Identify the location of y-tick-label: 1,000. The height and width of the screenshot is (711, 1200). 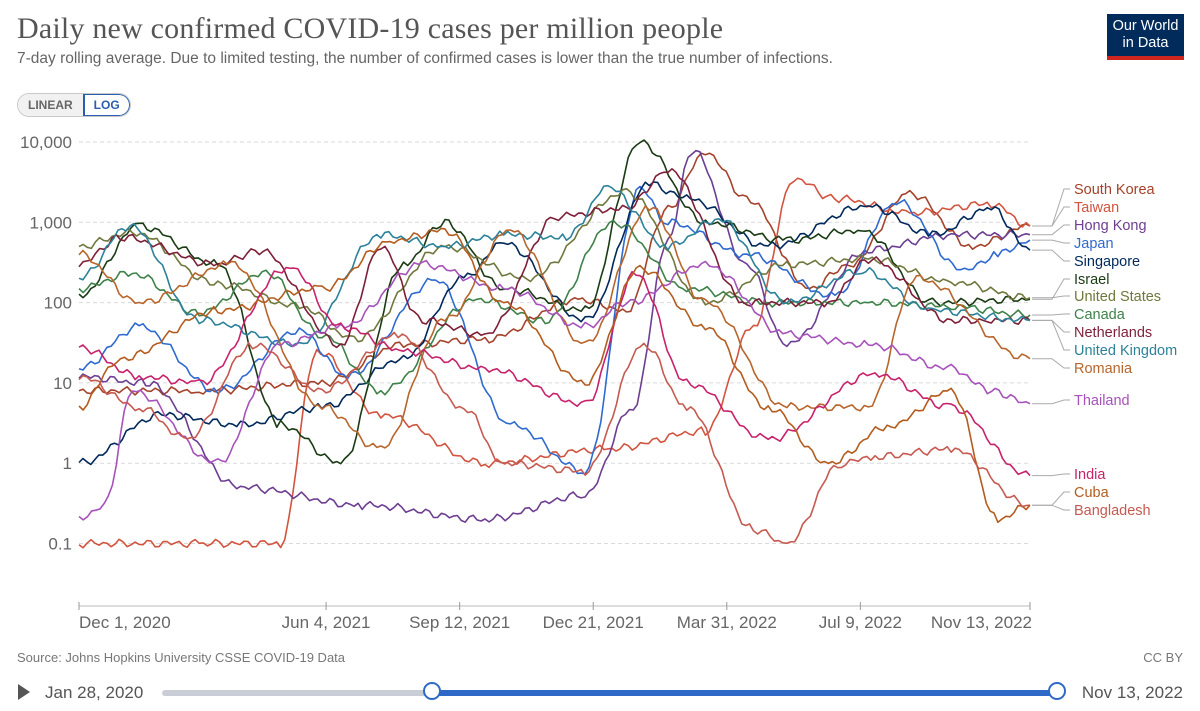
(50, 222).